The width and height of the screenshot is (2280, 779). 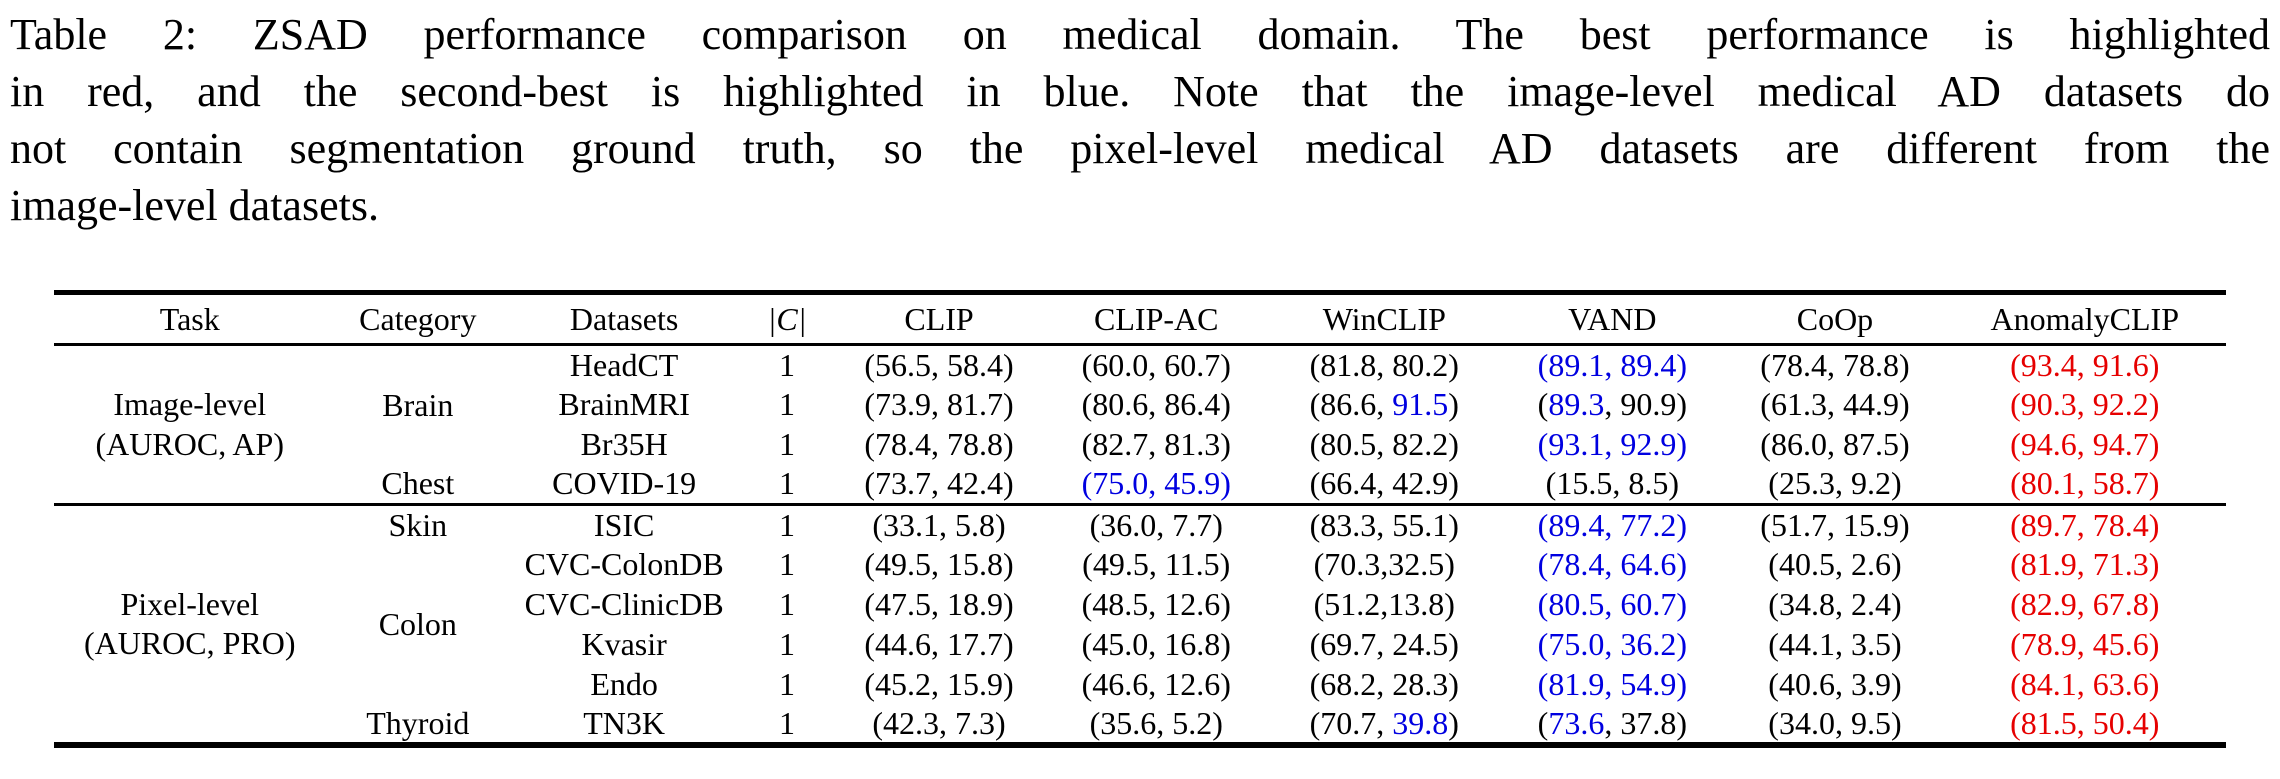 I want to click on score-pair: (70.3,32.5), so click(x=1384, y=564).